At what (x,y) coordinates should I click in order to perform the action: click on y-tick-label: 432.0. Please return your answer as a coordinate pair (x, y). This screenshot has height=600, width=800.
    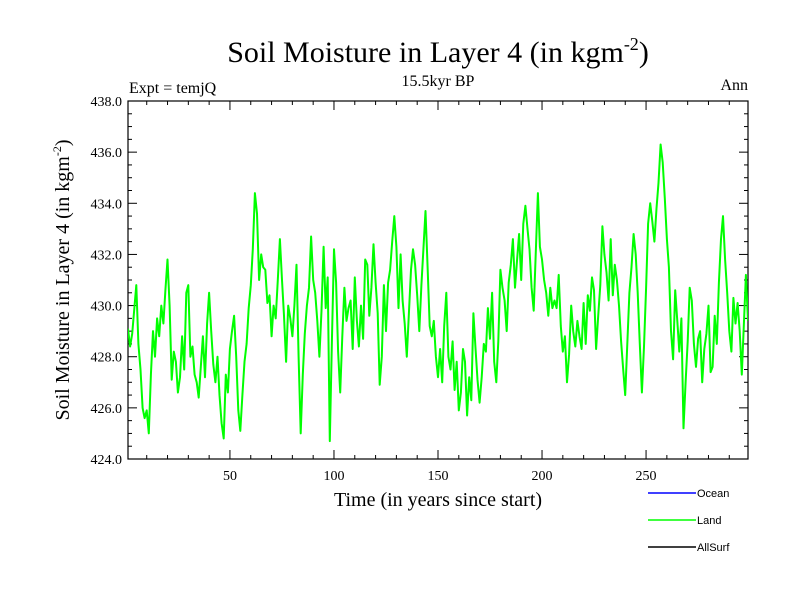
    Looking at the image, I should click on (107, 255).